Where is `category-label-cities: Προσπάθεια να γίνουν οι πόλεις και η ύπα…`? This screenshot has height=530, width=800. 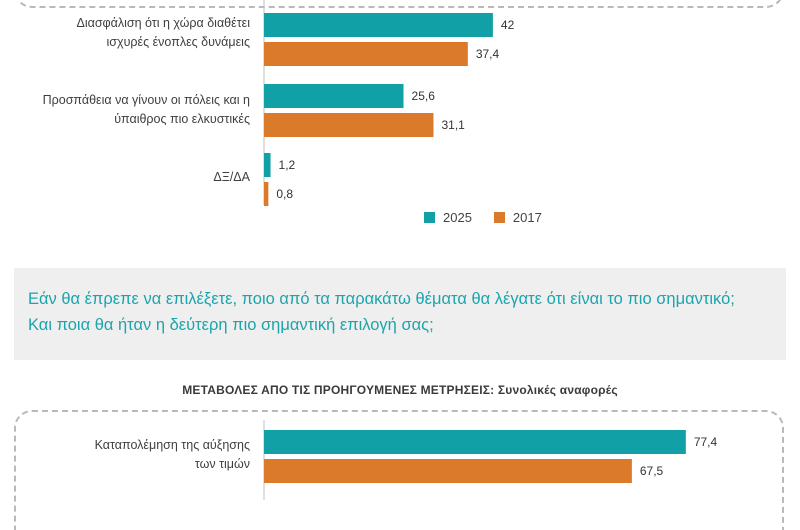
category-label-cities: Προσπάθεια να γίνουν οι πόλεις και η ύπα… is located at coordinates (130, 110).